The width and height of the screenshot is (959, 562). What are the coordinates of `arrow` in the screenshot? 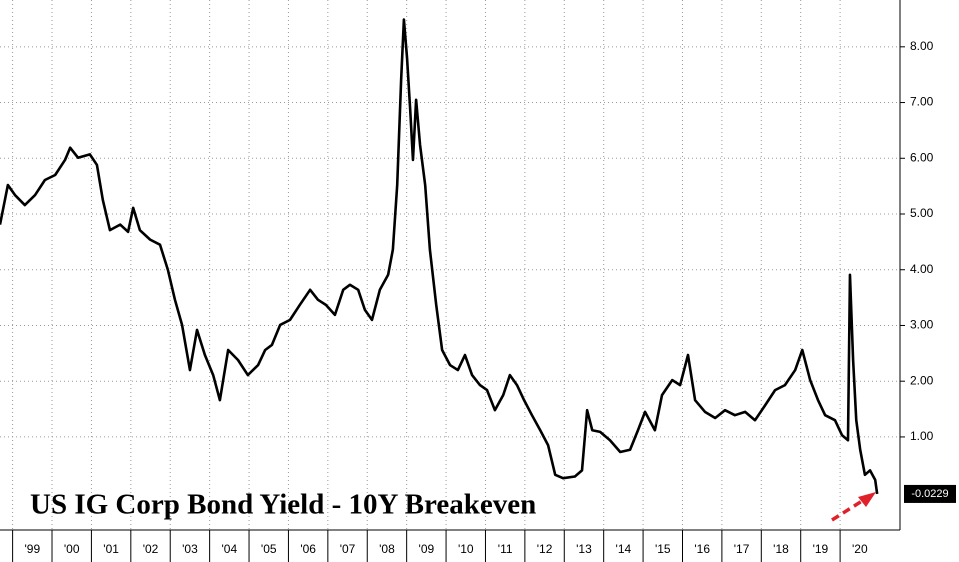 It's located at (853, 507).